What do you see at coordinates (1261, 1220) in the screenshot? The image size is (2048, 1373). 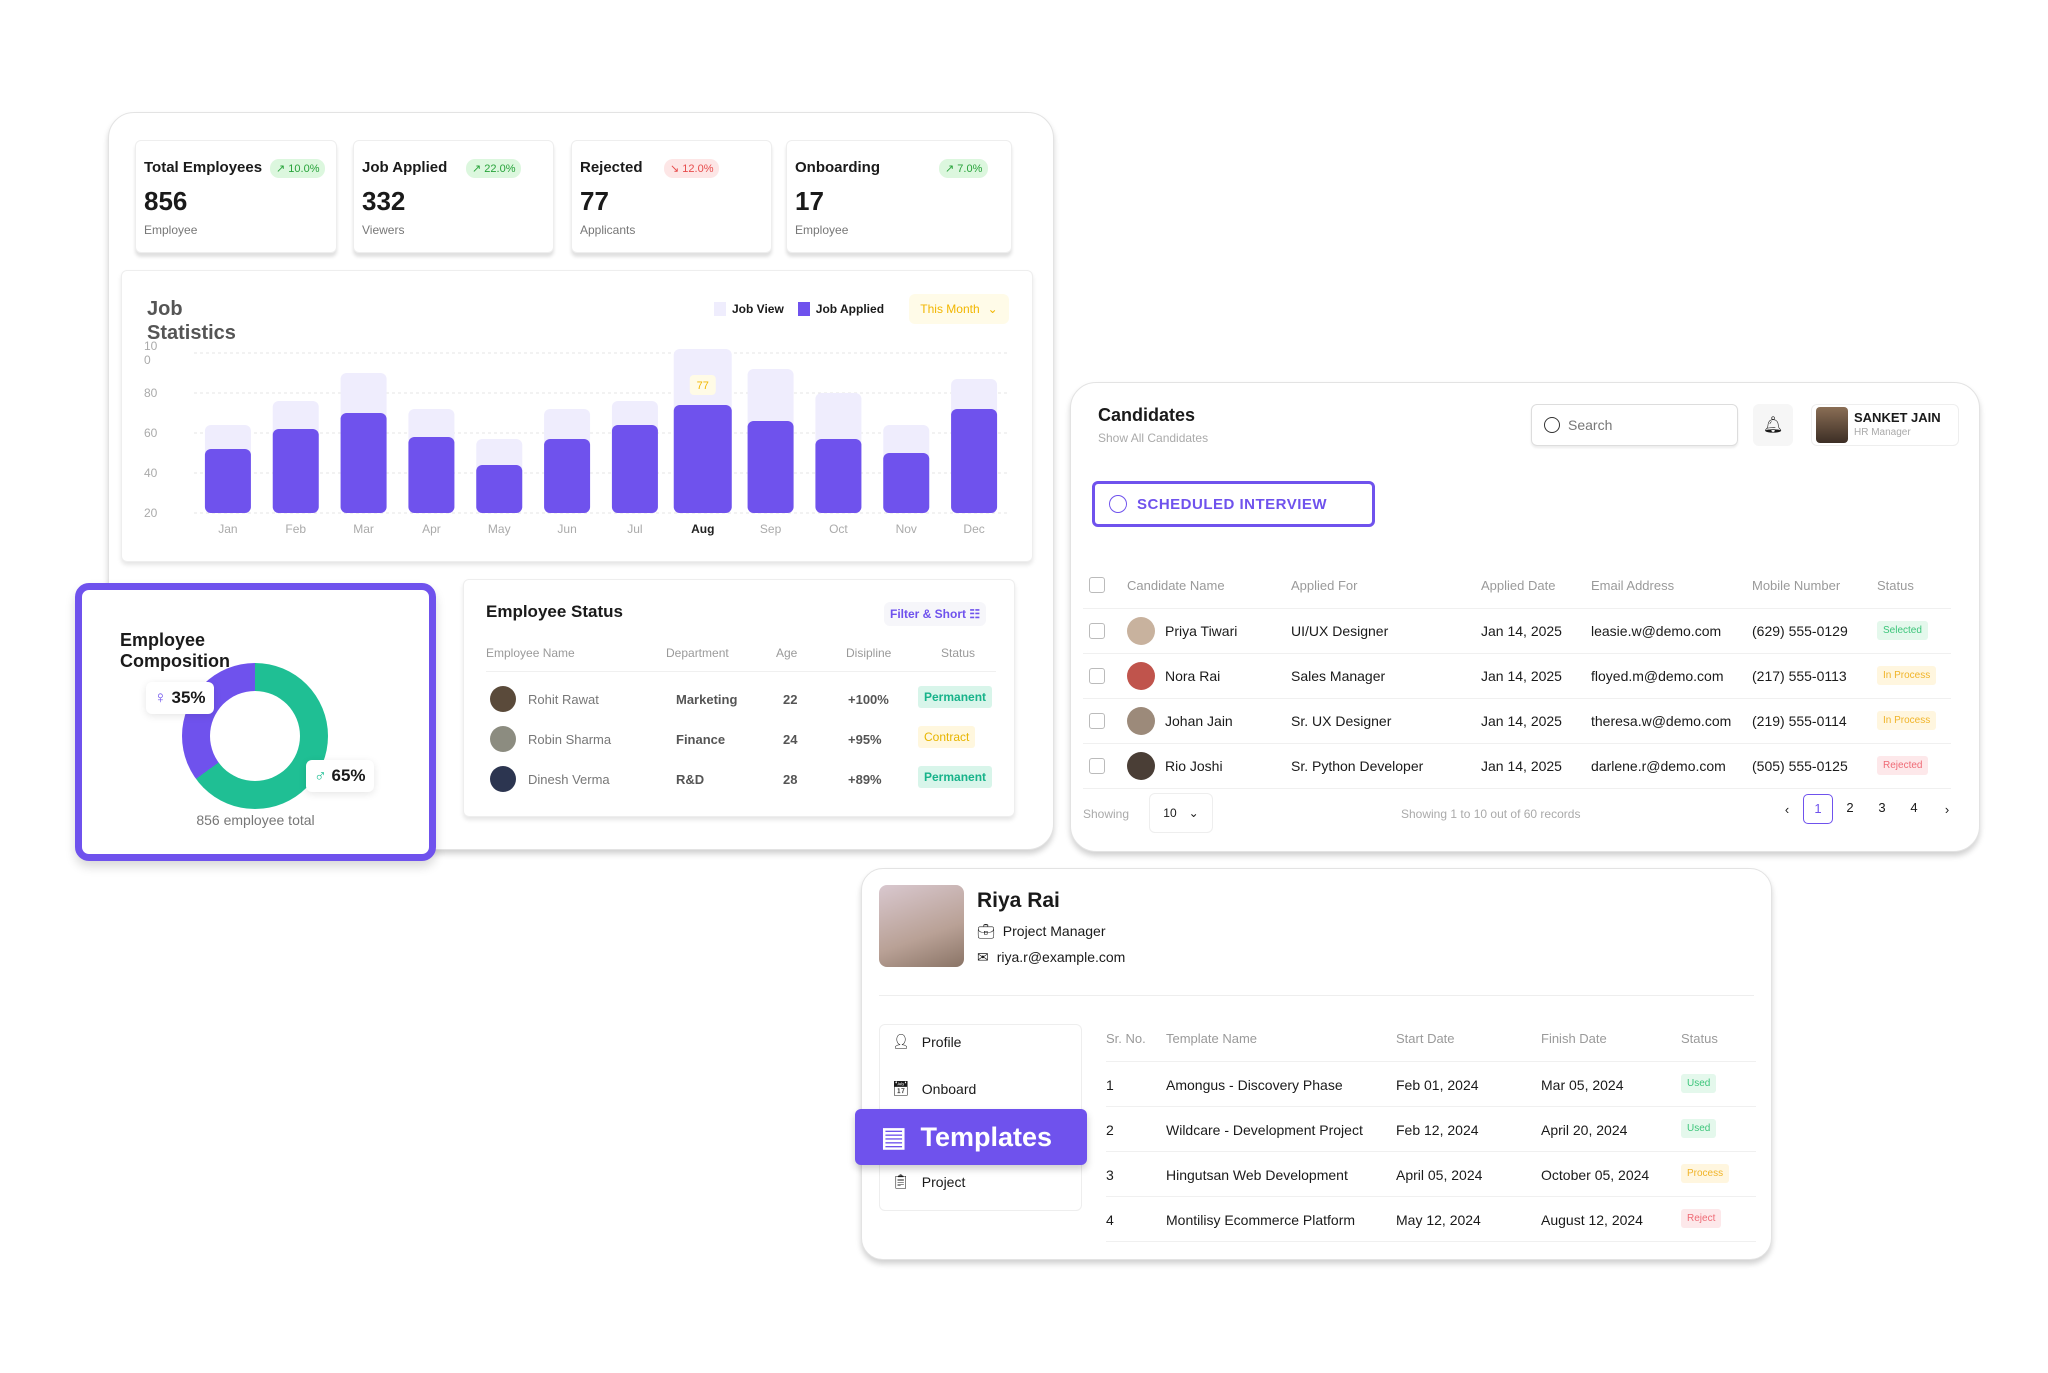 I see `template-name: Montilisy Ecommerce Platform` at bounding box center [1261, 1220].